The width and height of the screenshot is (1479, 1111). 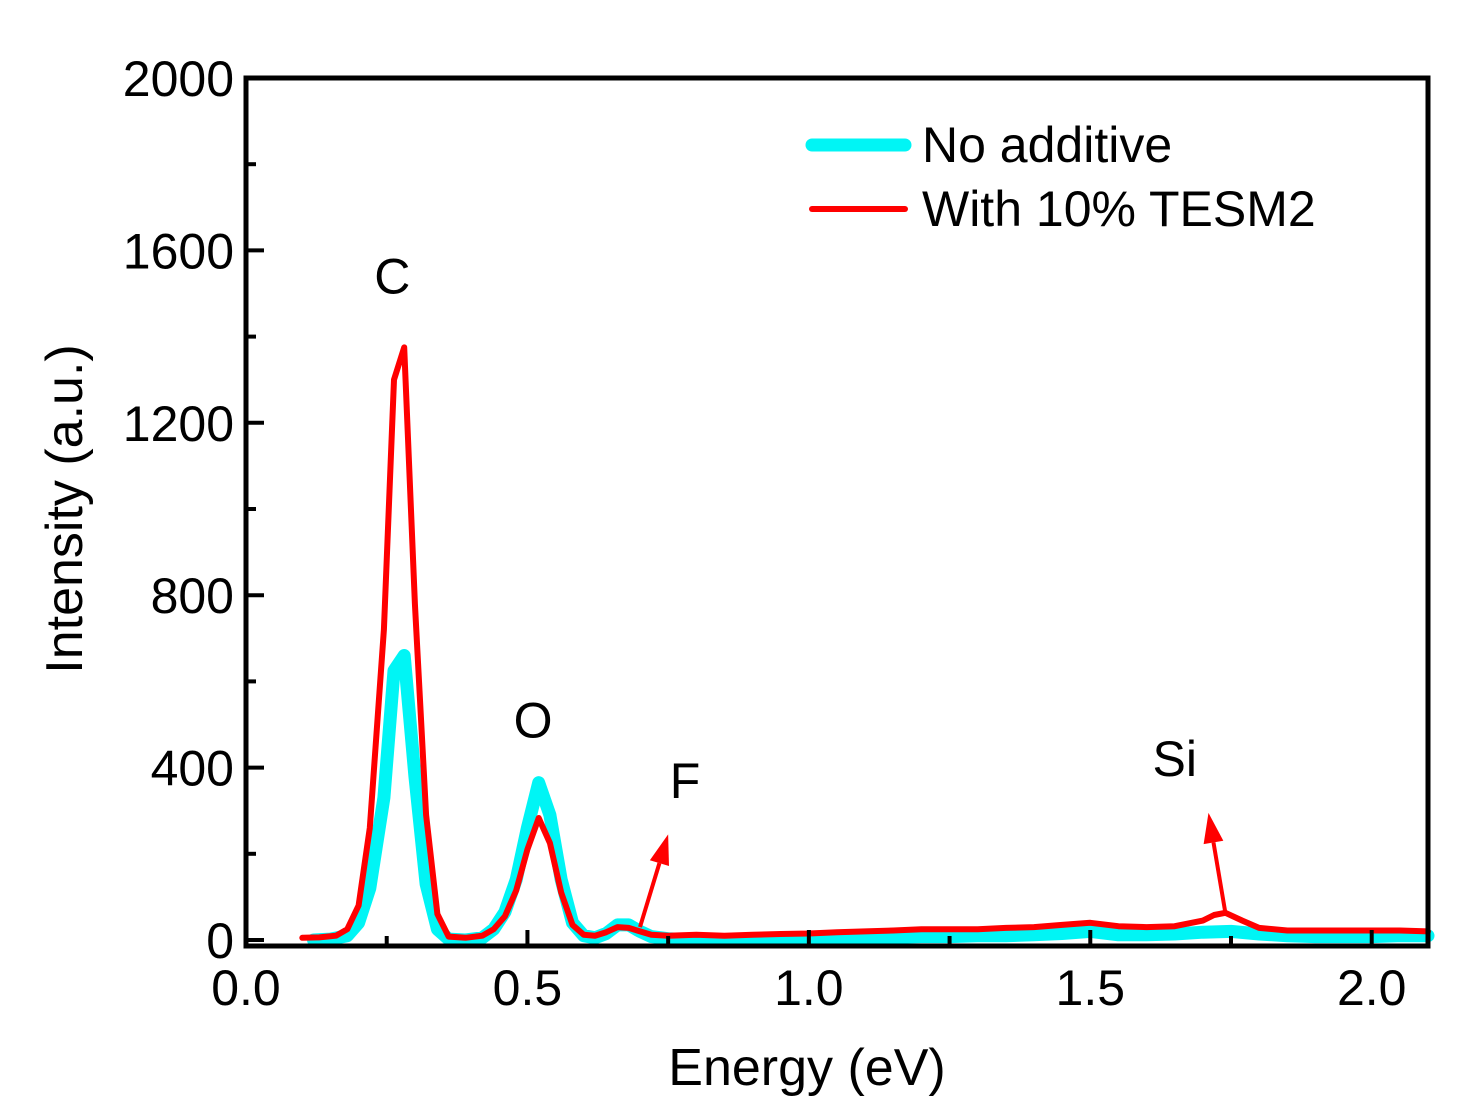 What do you see at coordinates (192, 769) in the screenshot?
I see `y-tick-label: 400` at bounding box center [192, 769].